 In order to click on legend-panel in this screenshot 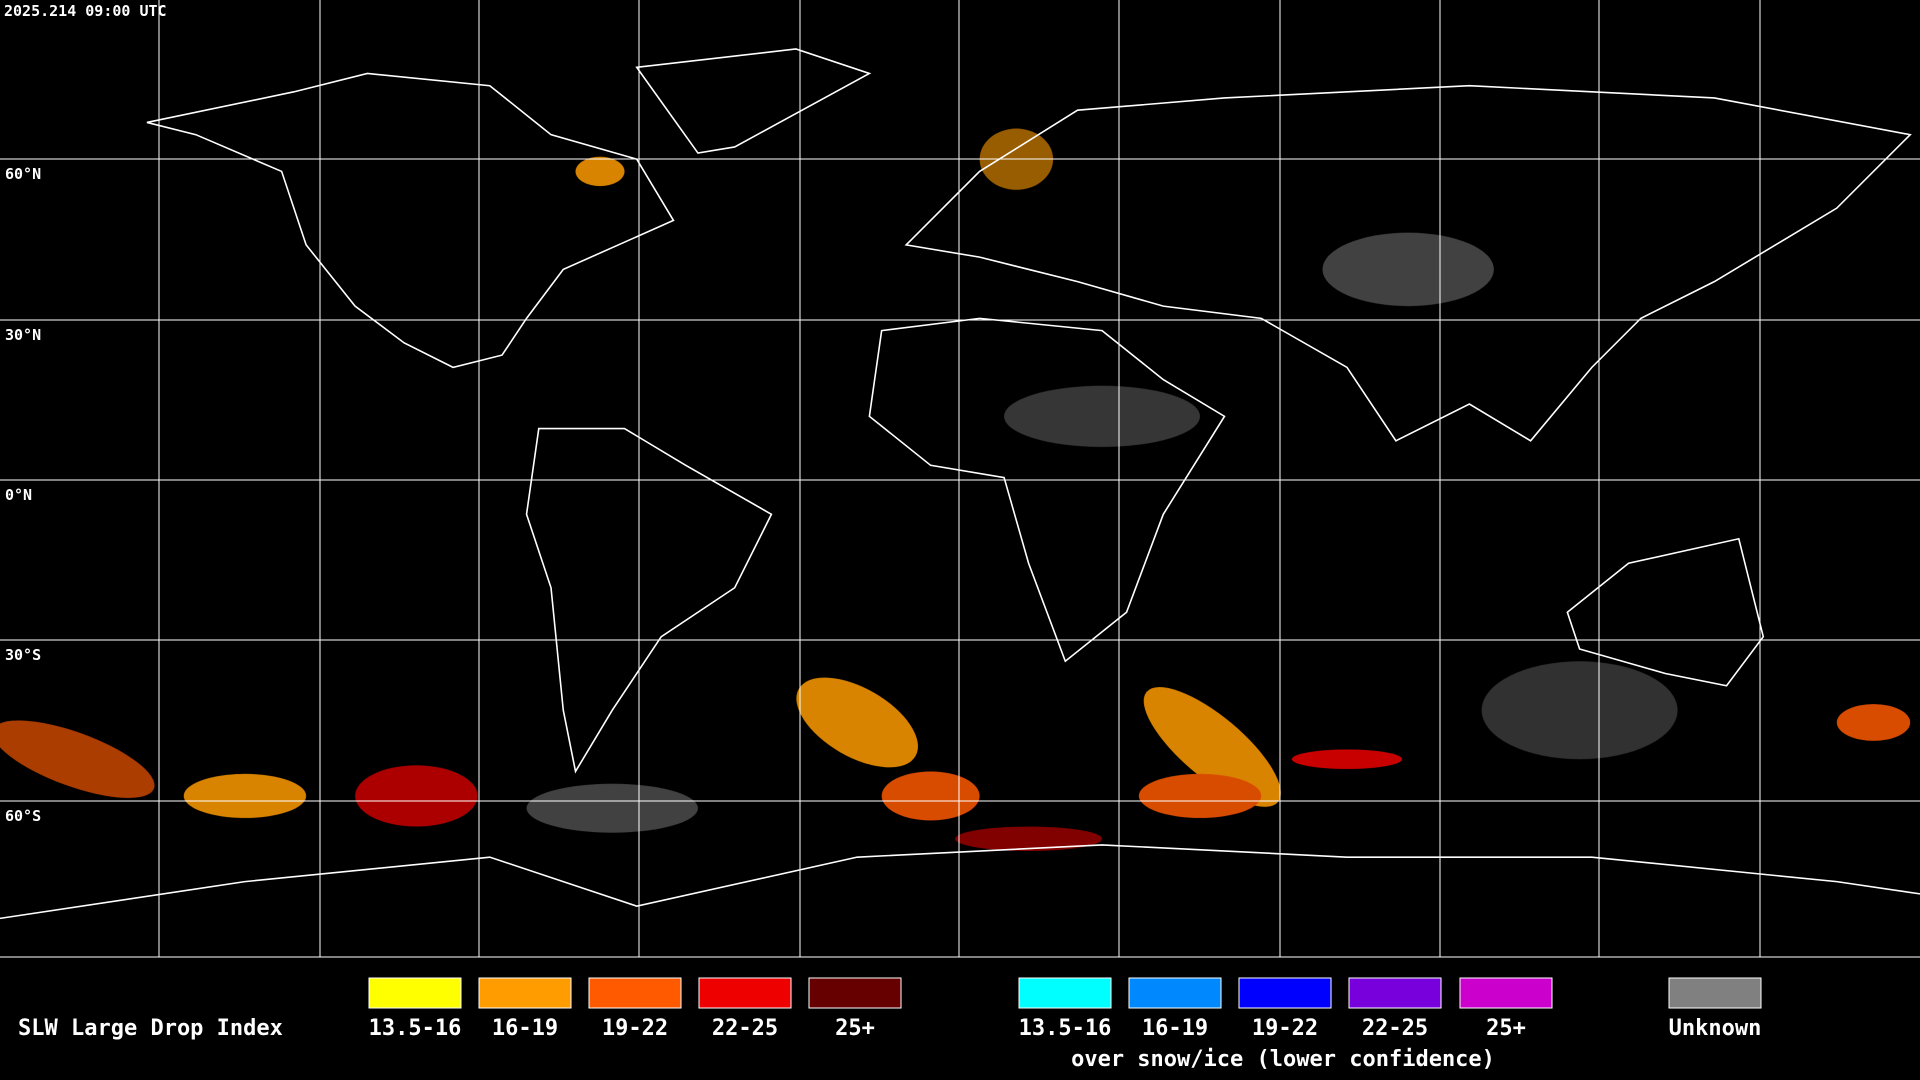, I will do `click(960, 1018)`.